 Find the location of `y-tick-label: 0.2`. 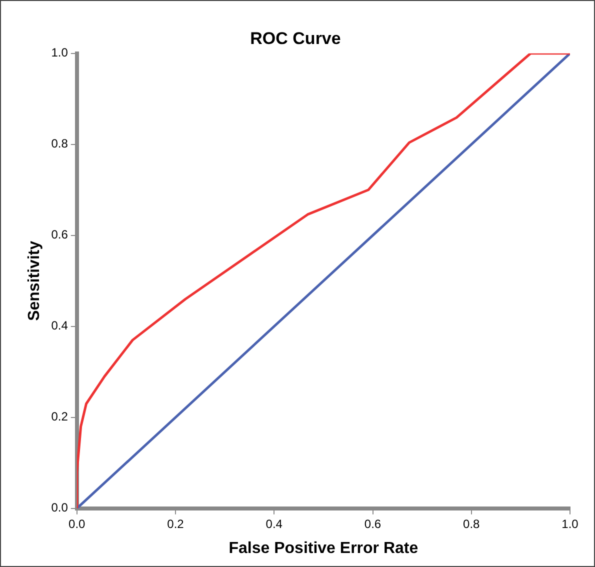

y-tick-label: 0.2 is located at coordinates (59, 417).